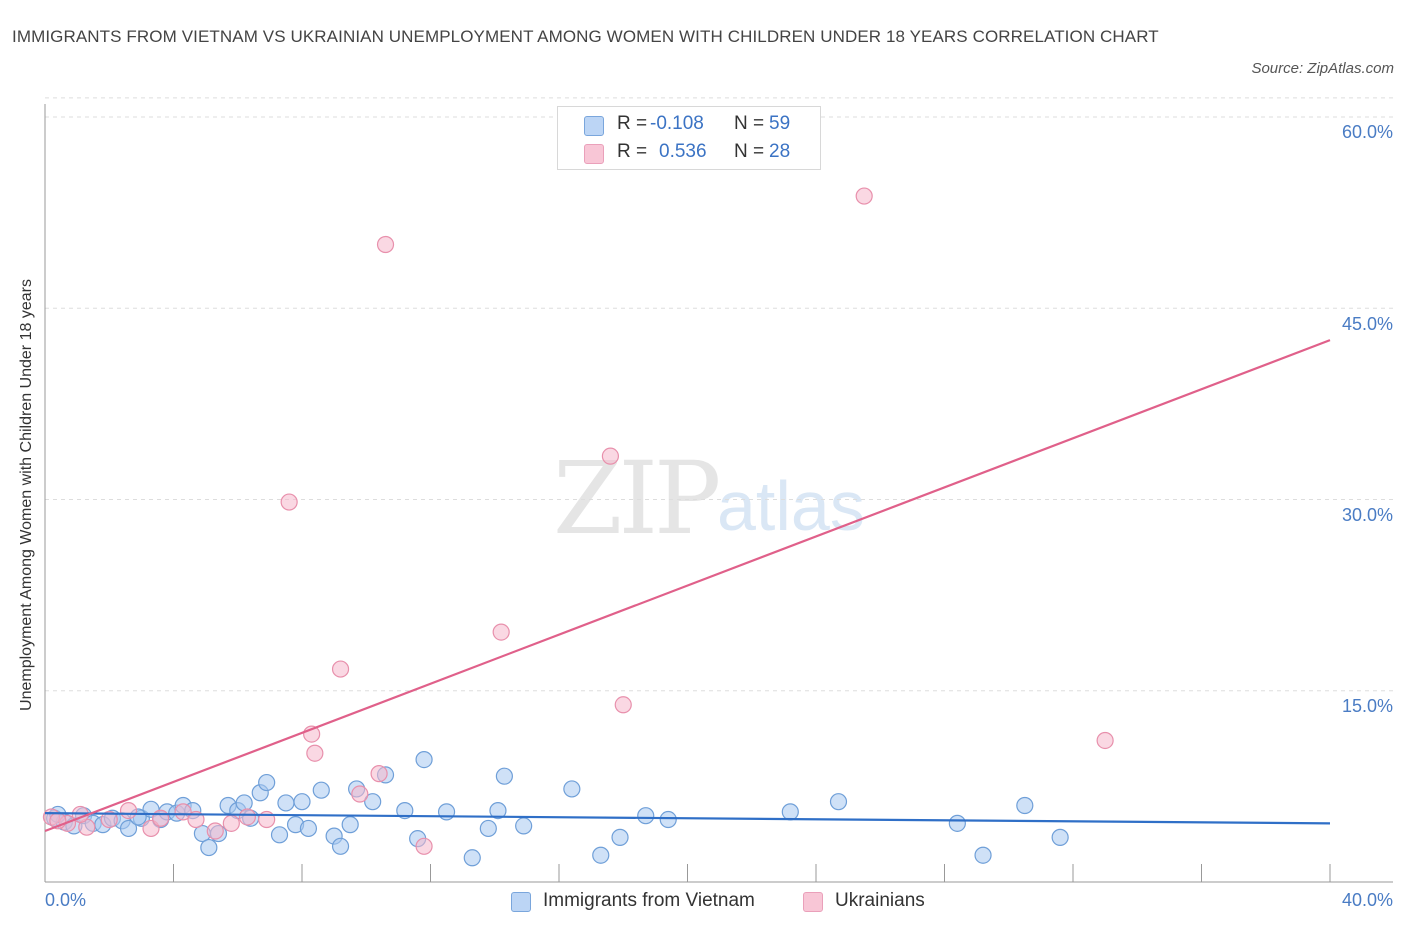 The image size is (1406, 930). What do you see at coordinates (687, 818) in the screenshot?
I see `vietnam-trend-line` at bounding box center [687, 818].